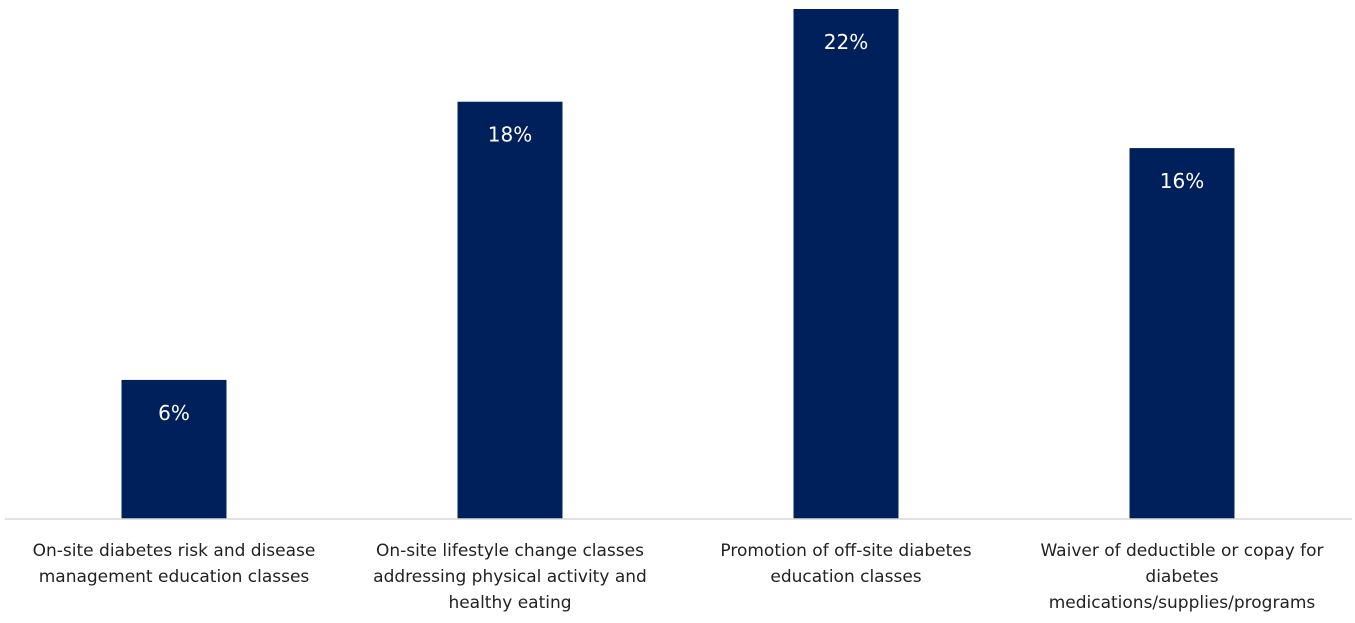 The image size is (1355, 623). What do you see at coordinates (1182, 551) in the screenshot?
I see `category-label-line: Waiver of deductible or copay for` at bounding box center [1182, 551].